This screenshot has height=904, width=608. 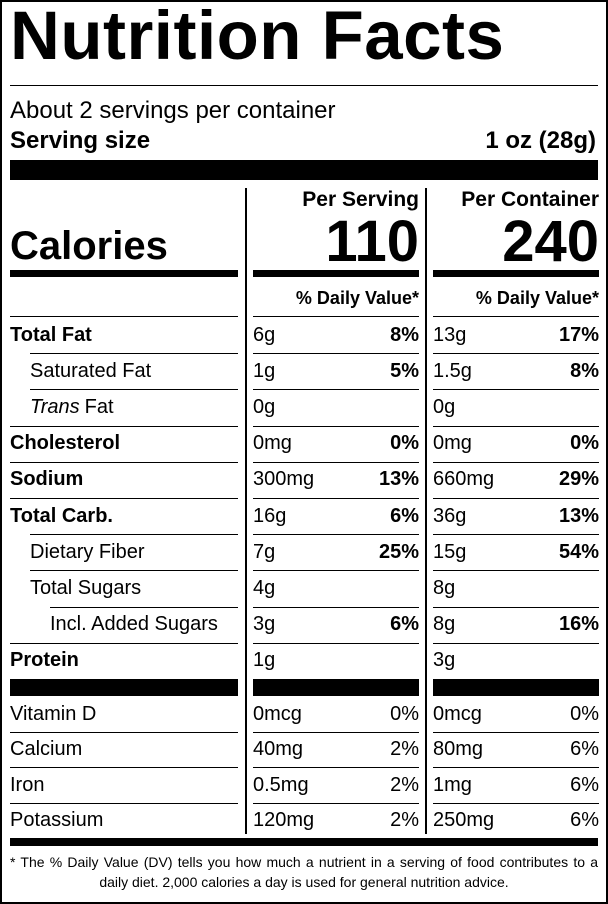 I want to click on nutrient-name-text: Dietary Fiber, so click(x=87, y=551).